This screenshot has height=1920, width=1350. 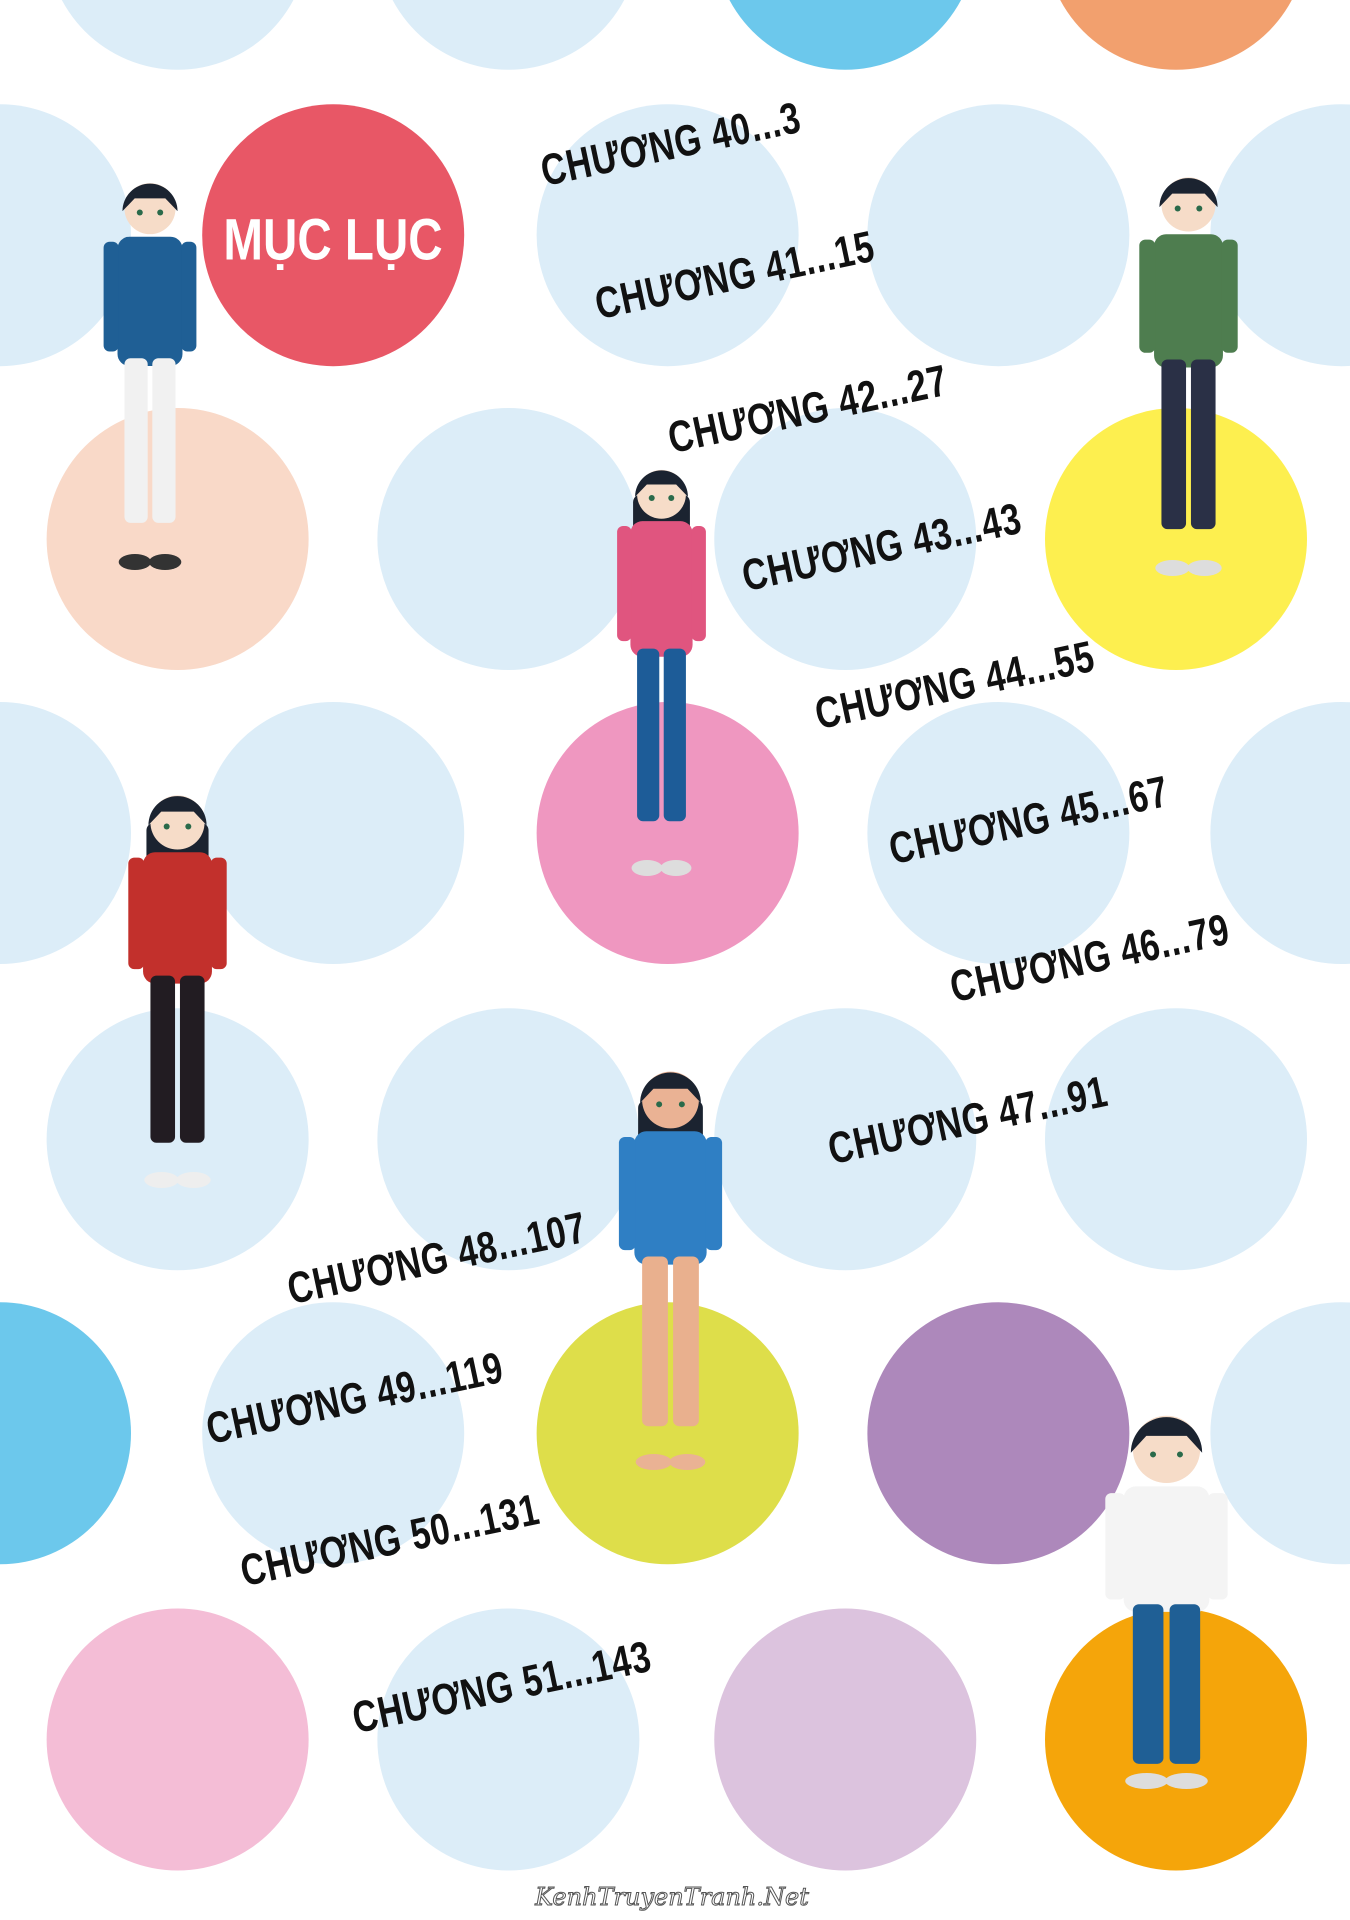 I want to click on girl-in-santa-outfit, so click(x=177, y=991).